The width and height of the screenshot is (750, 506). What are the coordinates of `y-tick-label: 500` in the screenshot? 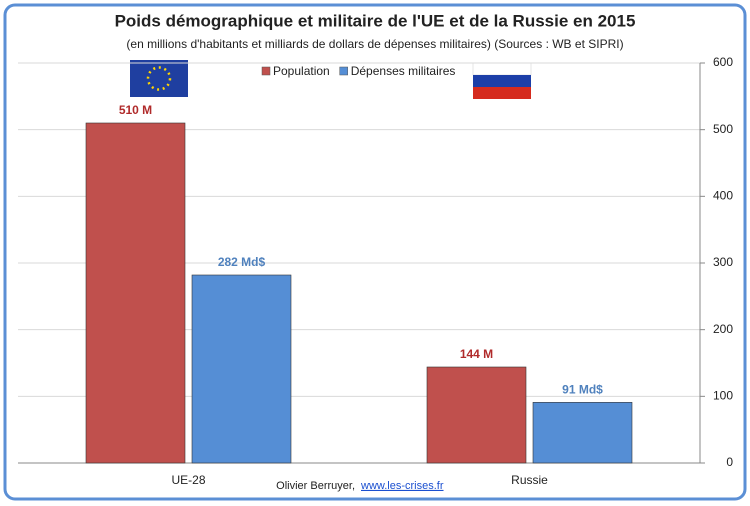 It's located at (723, 129).